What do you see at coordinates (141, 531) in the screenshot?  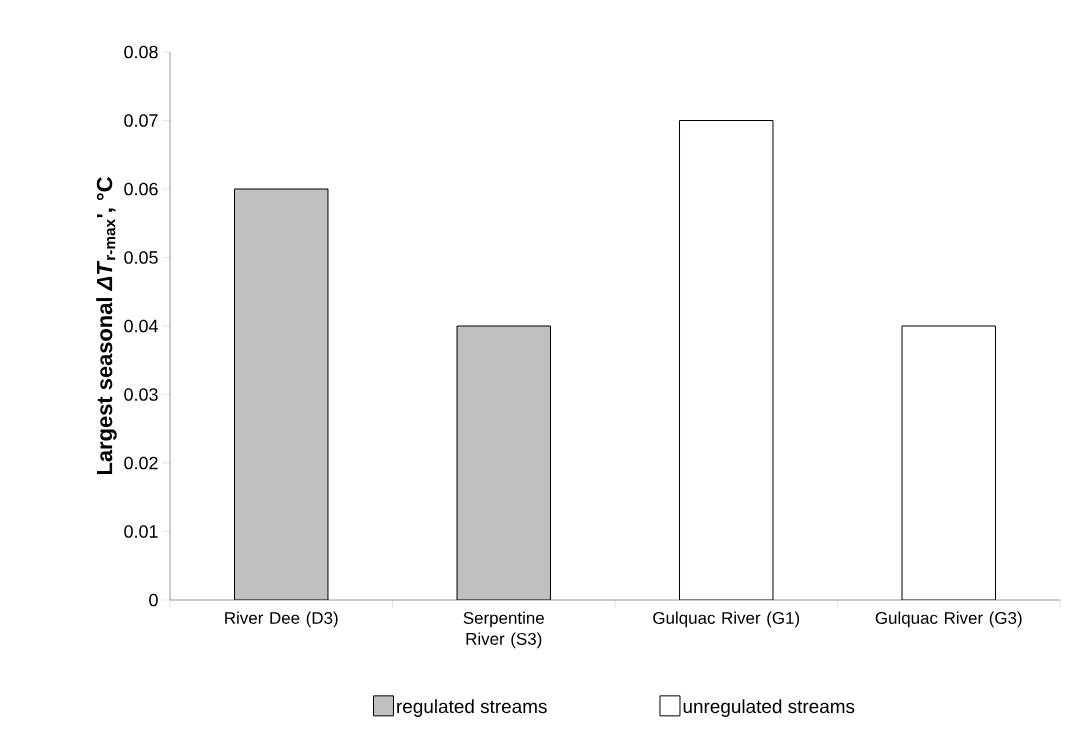 I see `y-tick-label: 0.01` at bounding box center [141, 531].